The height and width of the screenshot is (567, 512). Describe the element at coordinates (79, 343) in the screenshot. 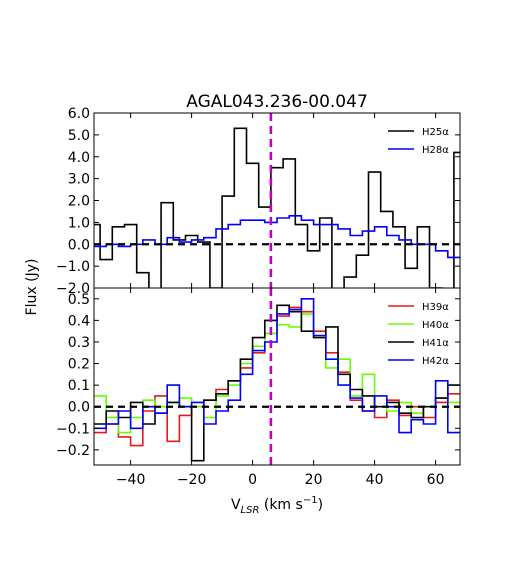

I see `bottom-ytick-label-2: 0.3` at that location.